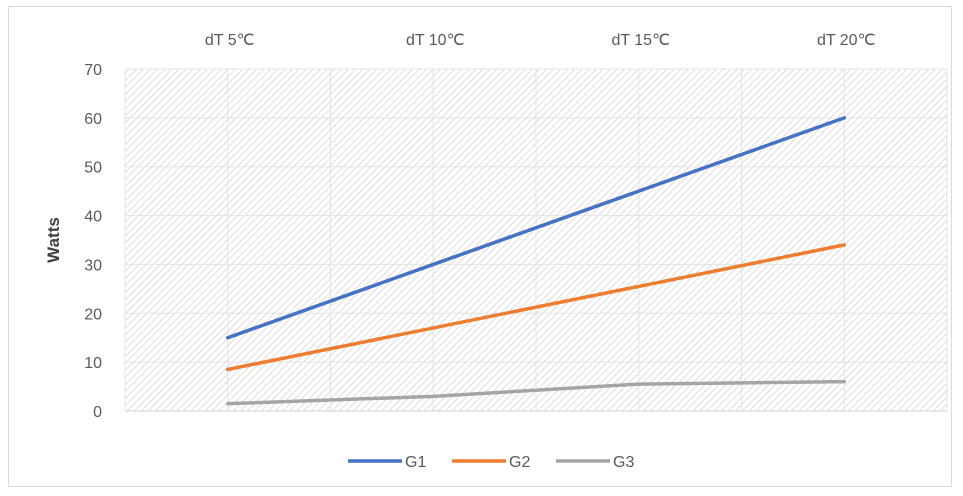 This screenshot has height=496, width=963. What do you see at coordinates (415, 462) in the screenshot?
I see `legend-label-g1: G1` at bounding box center [415, 462].